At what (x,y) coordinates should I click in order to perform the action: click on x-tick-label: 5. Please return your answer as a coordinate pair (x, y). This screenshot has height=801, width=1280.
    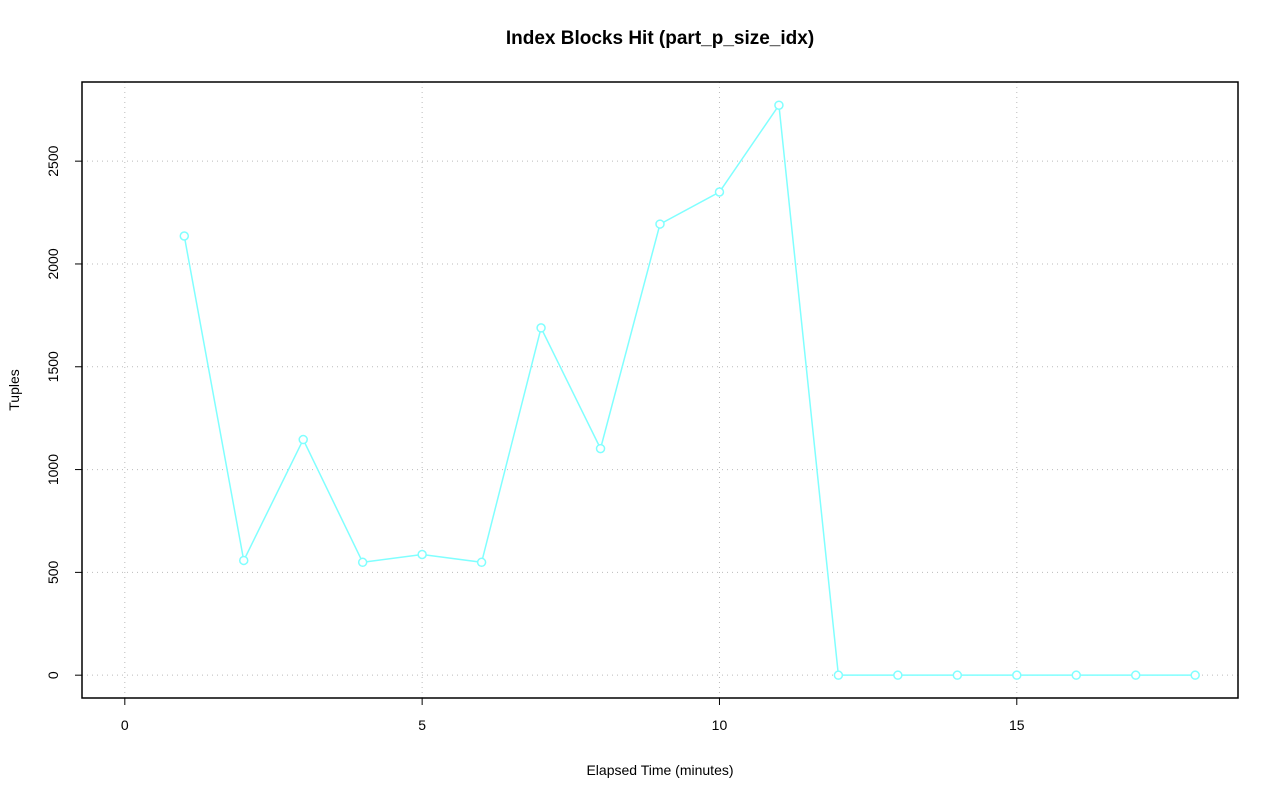
    Looking at the image, I should click on (422, 725).